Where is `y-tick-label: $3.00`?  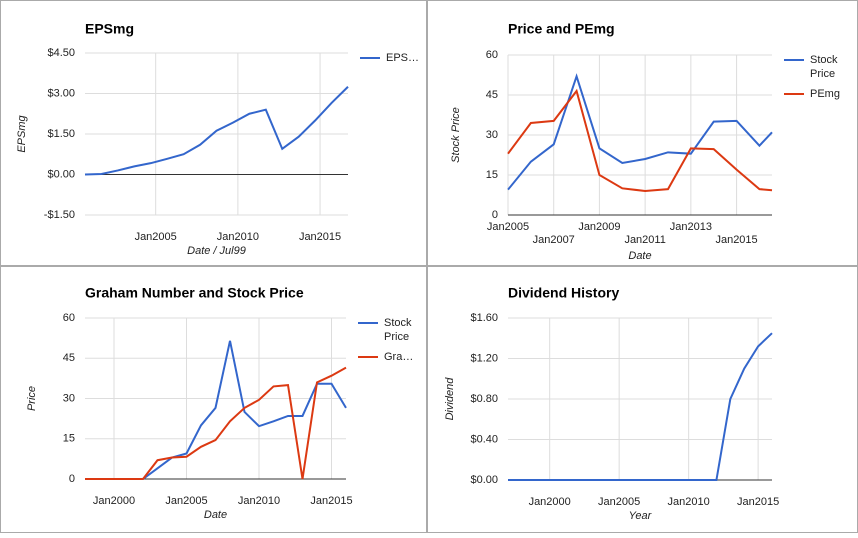 y-tick-label: $3.00 is located at coordinates (61, 93).